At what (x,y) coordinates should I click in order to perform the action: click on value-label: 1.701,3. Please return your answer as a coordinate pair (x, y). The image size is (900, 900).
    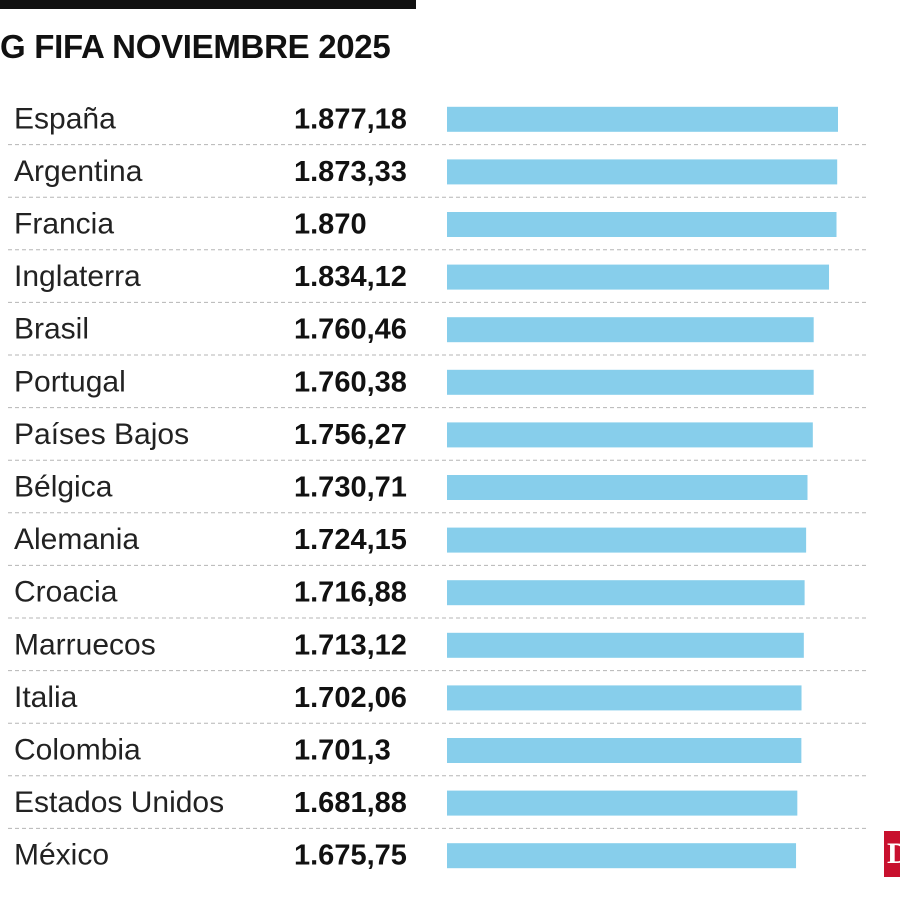
    Looking at the image, I should click on (342, 751).